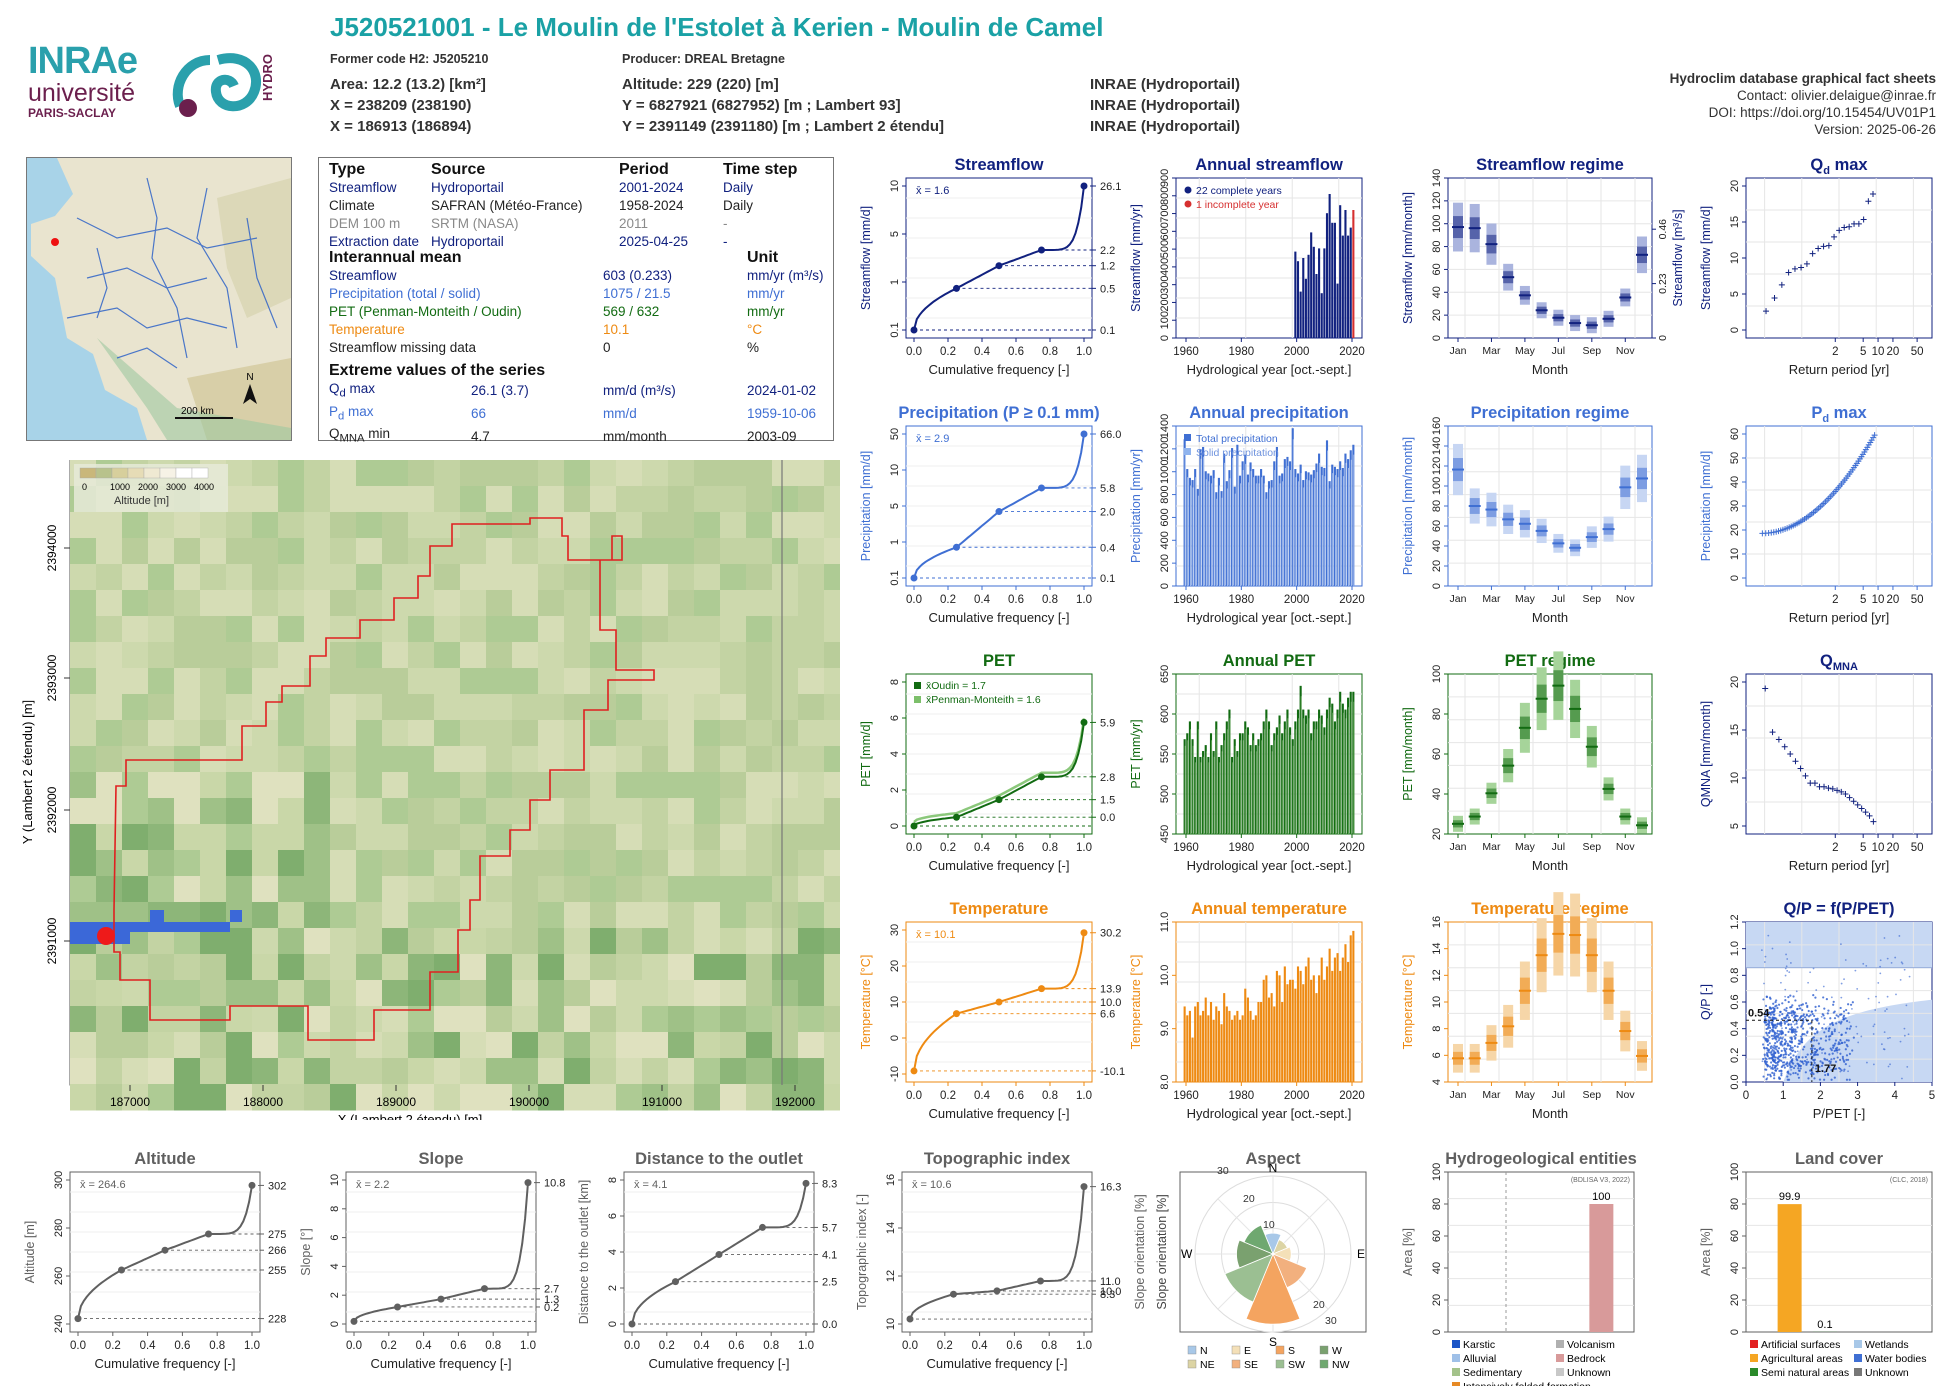 The width and height of the screenshot is (1960, 1386). I want to click on right-tick-label: 10.8, so click(554, 1184).